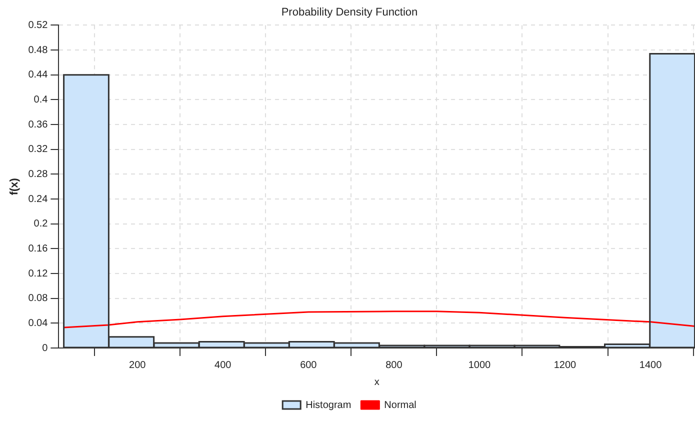 The image size is (695, 424). I want to click on x-tick-label: 1200, so click(565, 365).